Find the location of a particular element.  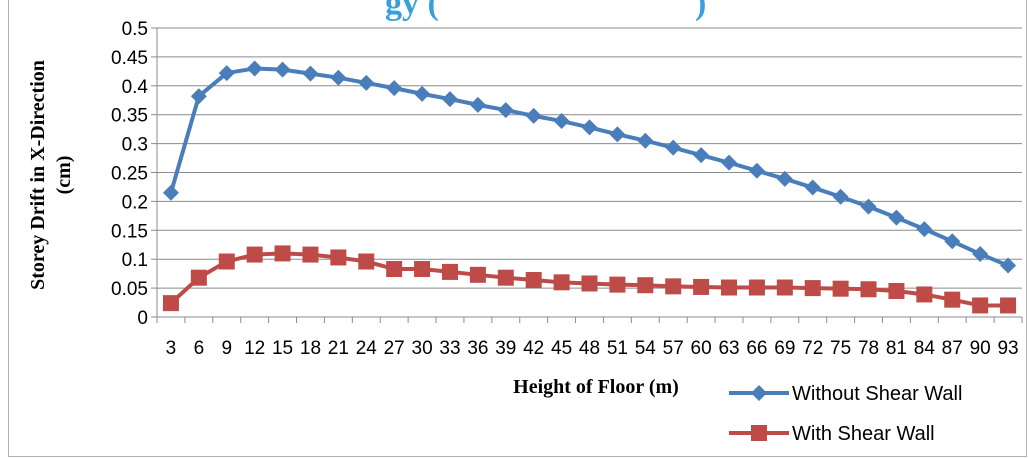

chart-title: gy ( ) is located at coordinates (545, 11).